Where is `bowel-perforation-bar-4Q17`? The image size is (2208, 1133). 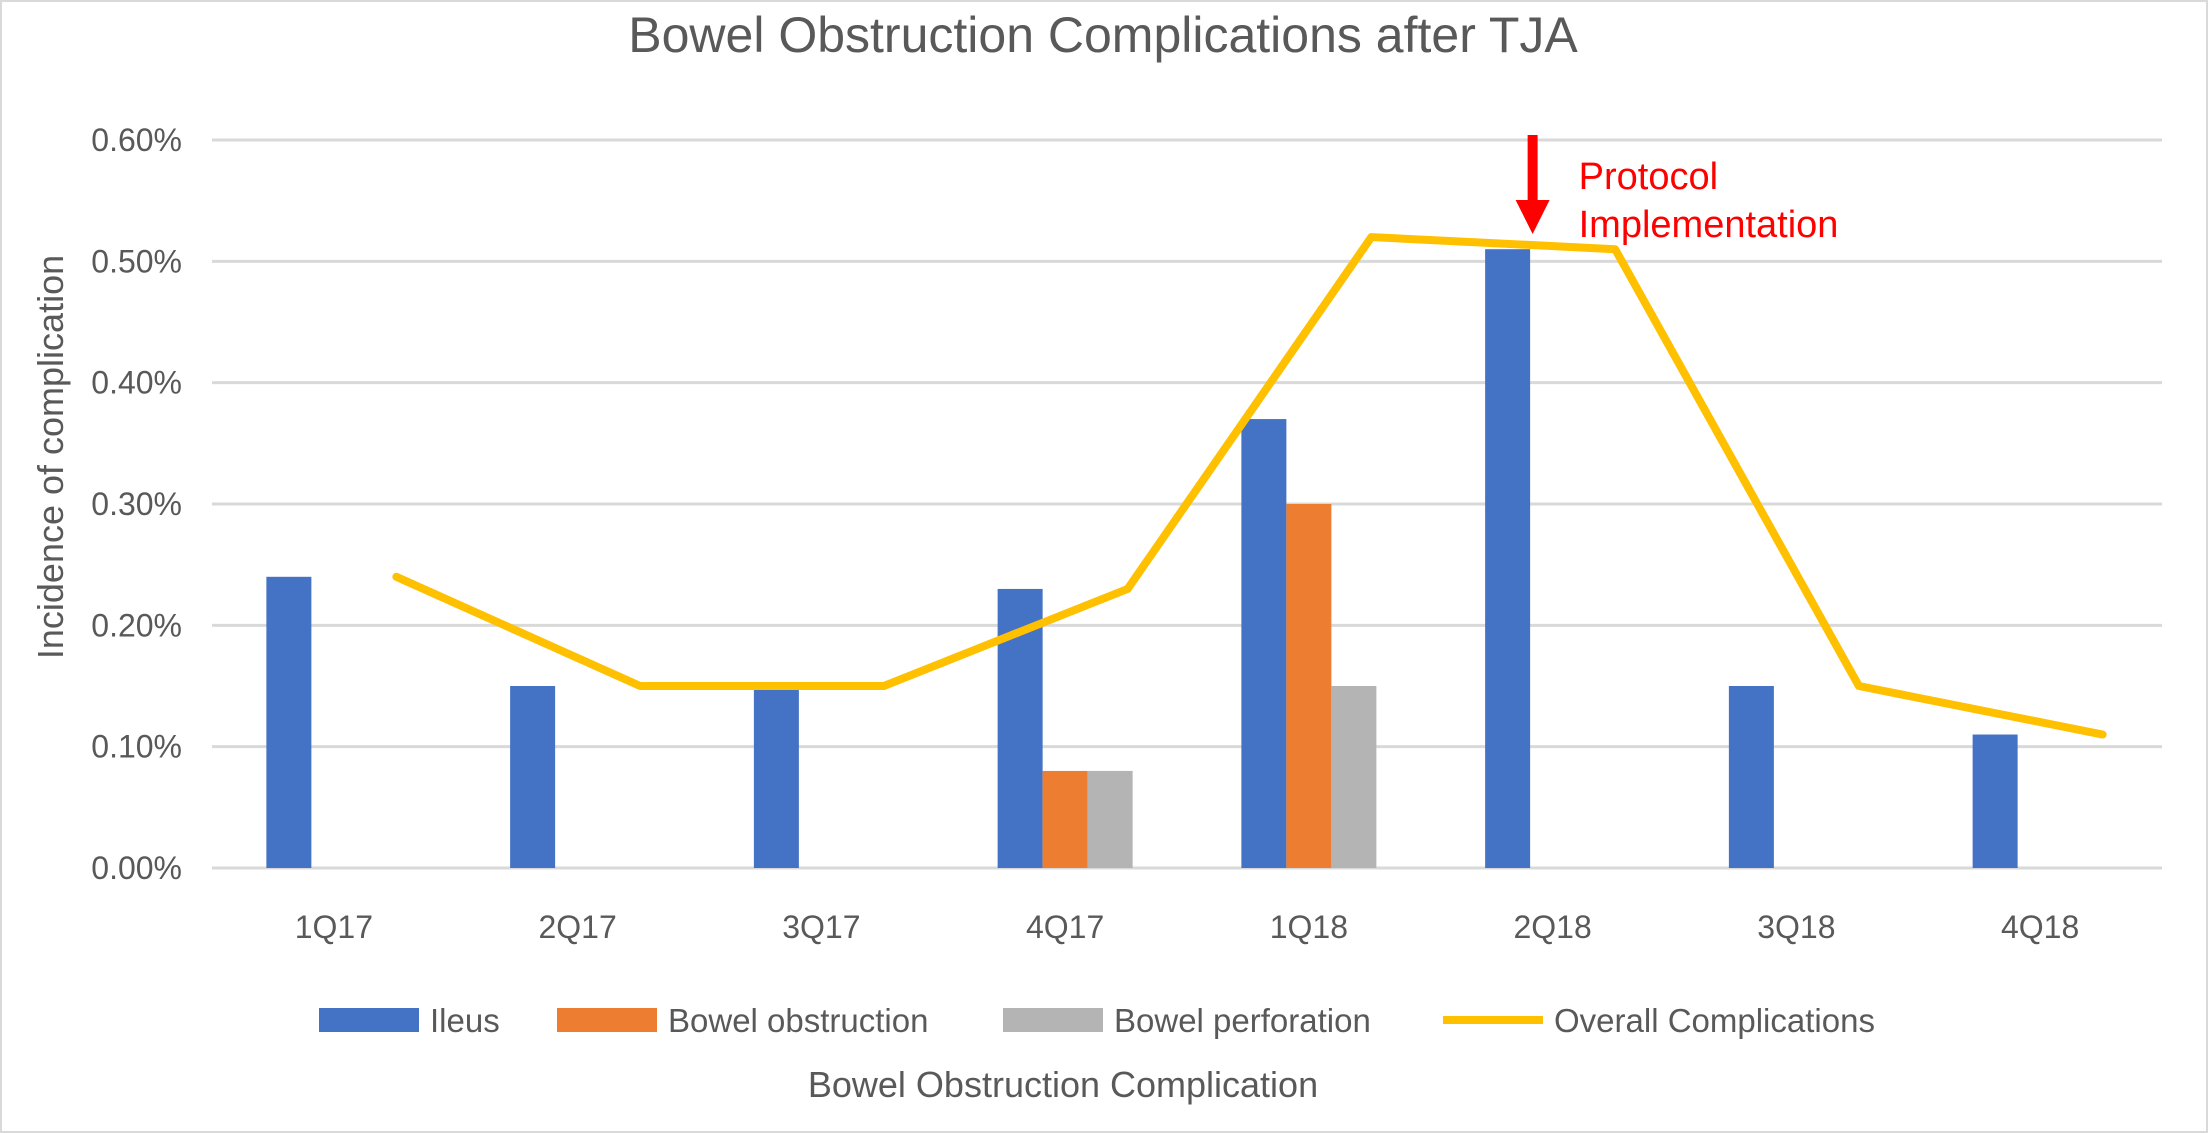 bowel-perforation-bar-4Q17 is located at coordinates (1110, 819).